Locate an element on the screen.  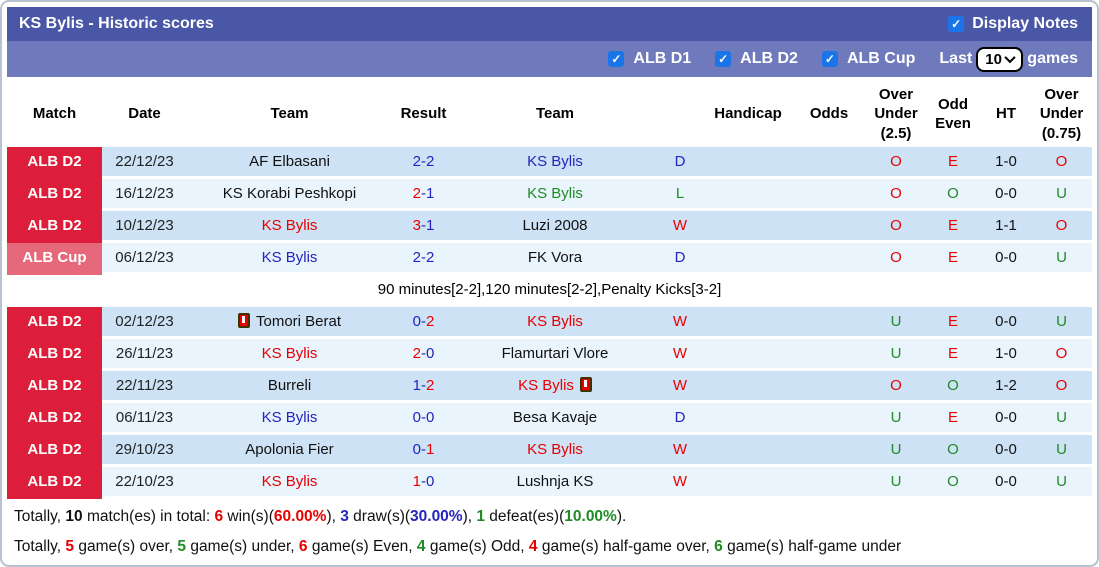
ht-cell: 1-0 is located at coordinates (1006, 355).